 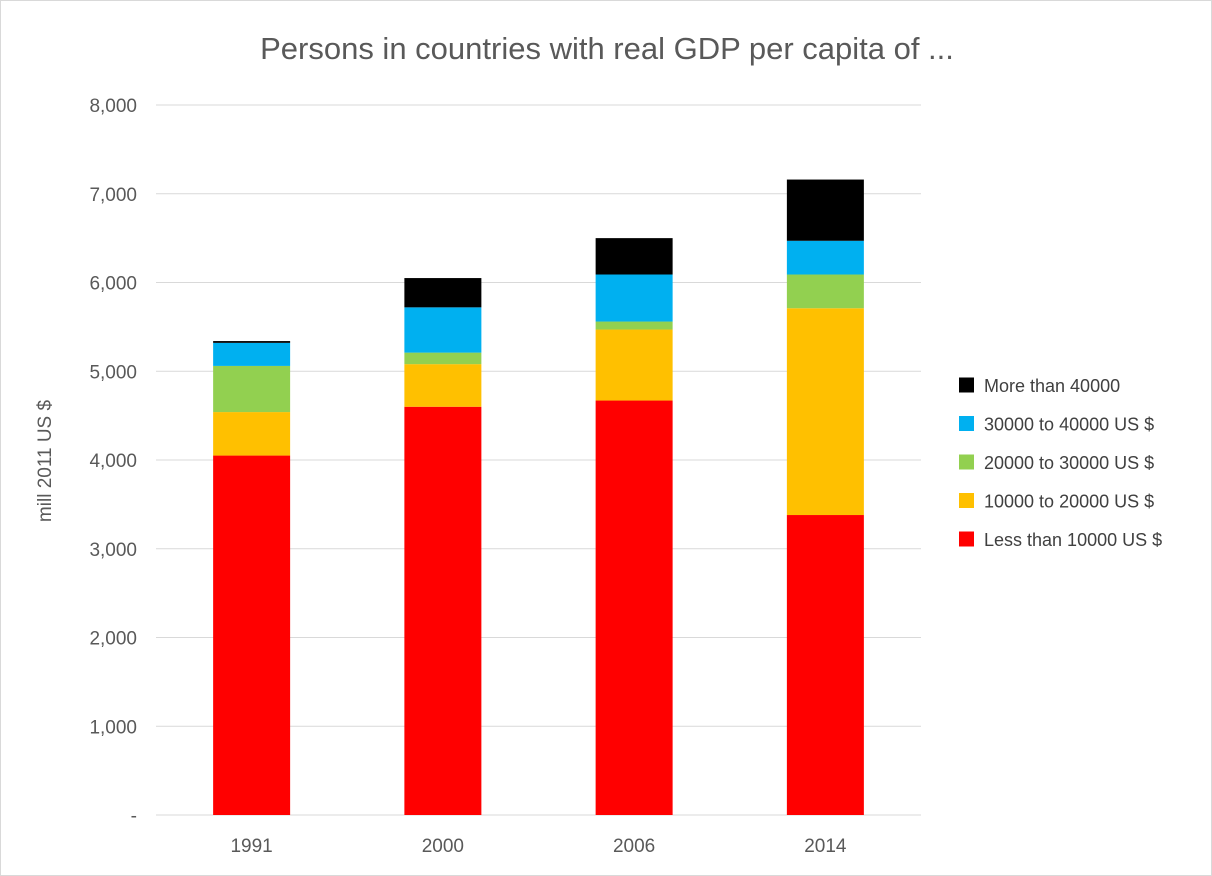 What do you see at coordinates (1069, 502) in the screenshot?
I see `legend-label: 10000 to 20000 US $` at bounding box center [1069, 502].